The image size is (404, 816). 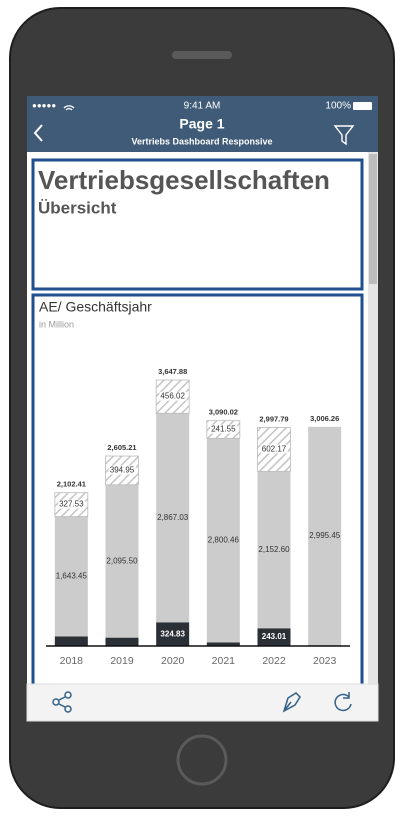 I want to click on chart-subtitle: in Million, so click(x=56, y=324).